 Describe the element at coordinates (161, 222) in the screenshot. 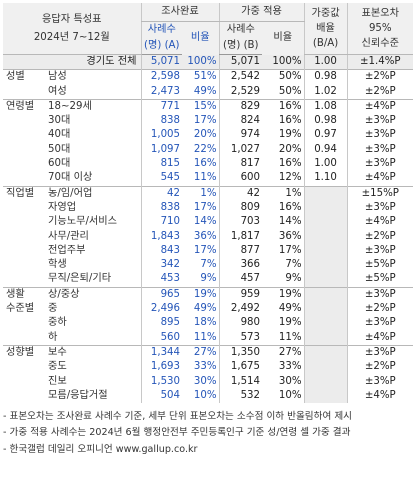

I see `cases-a: 710` at that location.